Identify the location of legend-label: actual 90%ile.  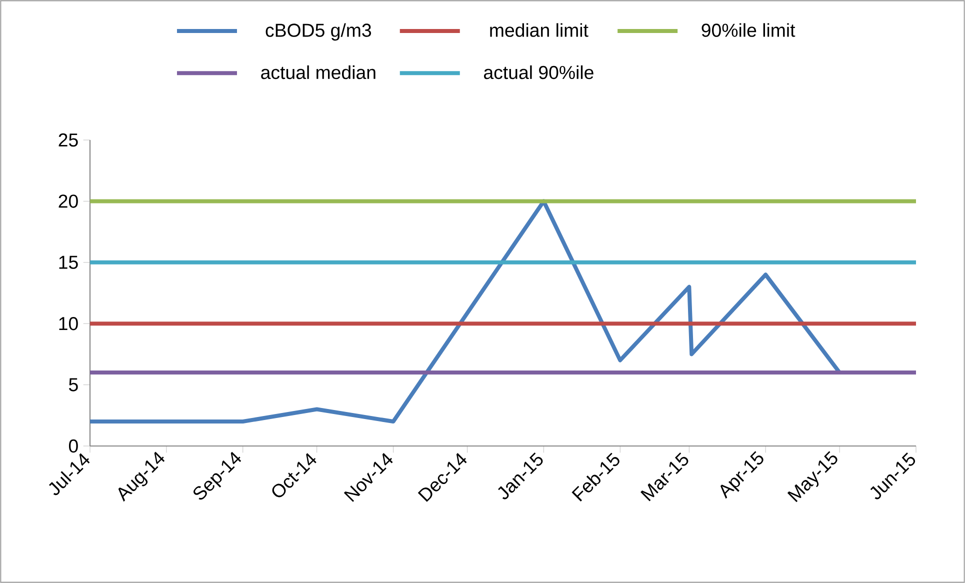
(539, 72).